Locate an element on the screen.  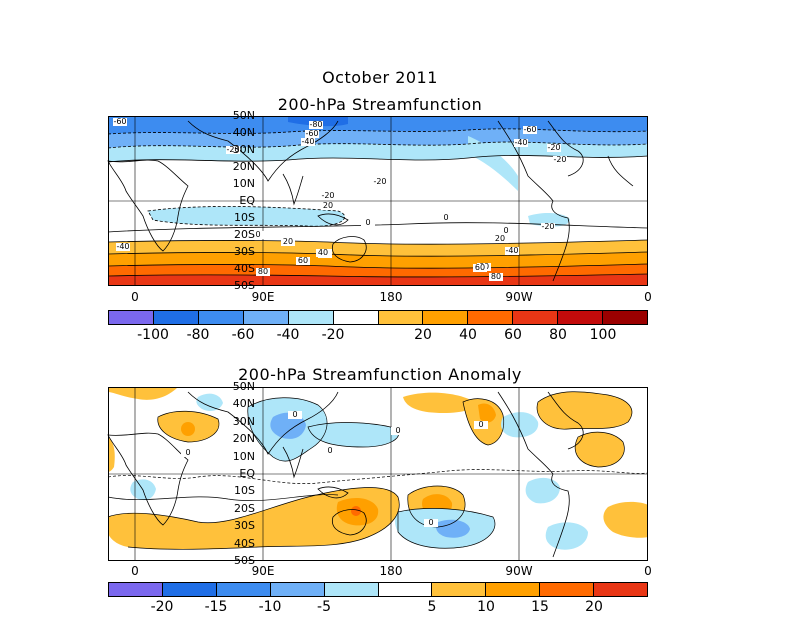
colorbar-label: -5 is located at coordinates (324, 607).